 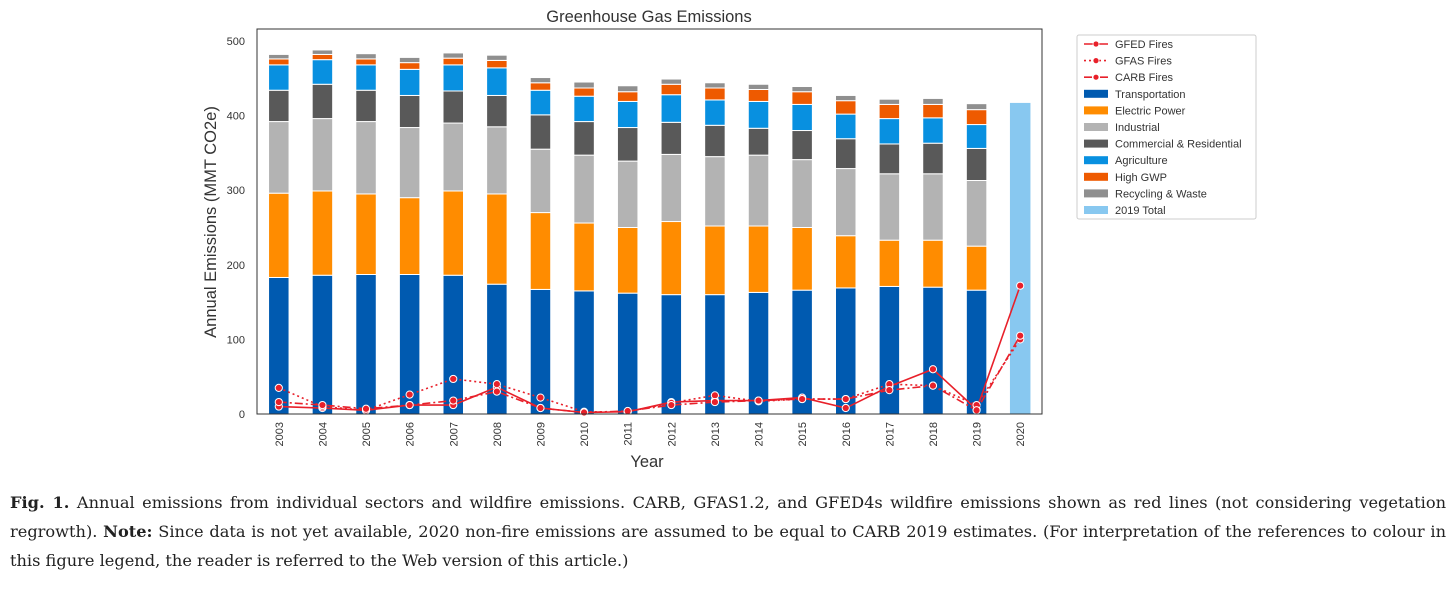 I want to click on legend-label-agriculture: Agriculture, so click(x=1141, y=161).